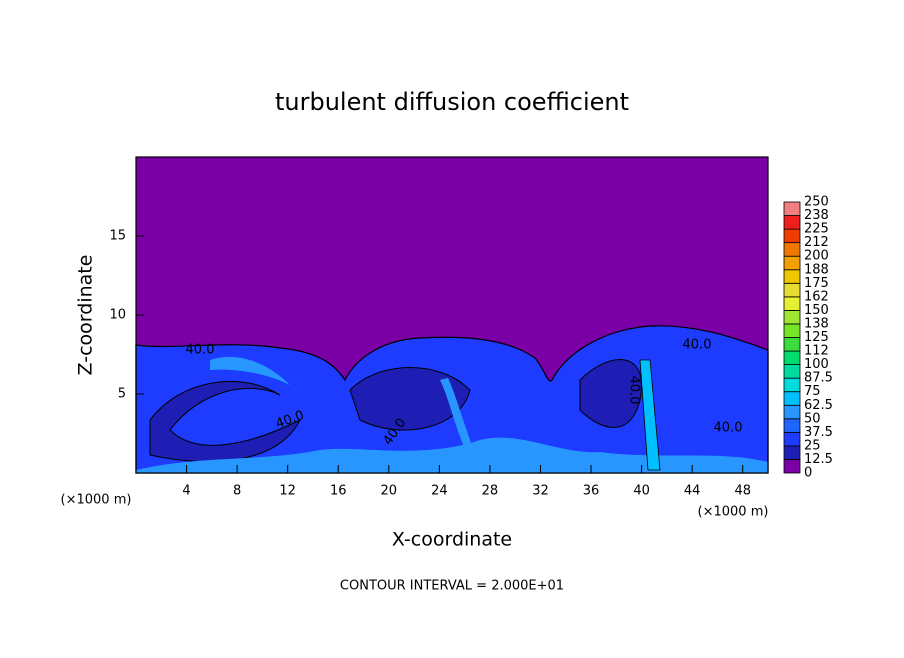 Image resolution: width=904 pixels, height=658 pixels. Describe the element at coordinates (237, 491) in the screenshot. I see `x-tick-label: 8` at that location.